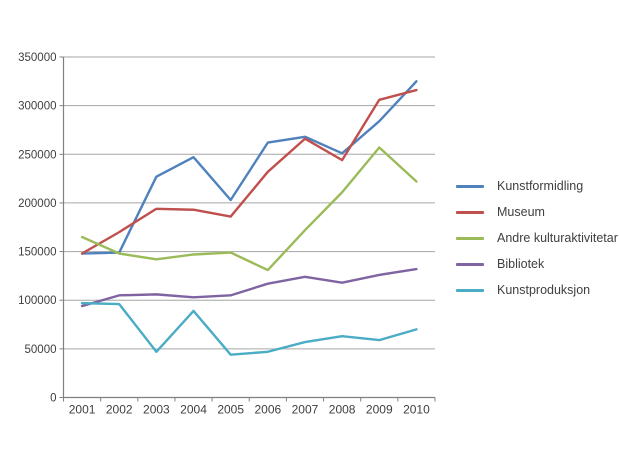 This screenshot has width=620, height=475. What do you see at coordinates (249, 328) in the screenshot?
I see `series-line-kunstproduksjon` at bounding box center [249, 328].